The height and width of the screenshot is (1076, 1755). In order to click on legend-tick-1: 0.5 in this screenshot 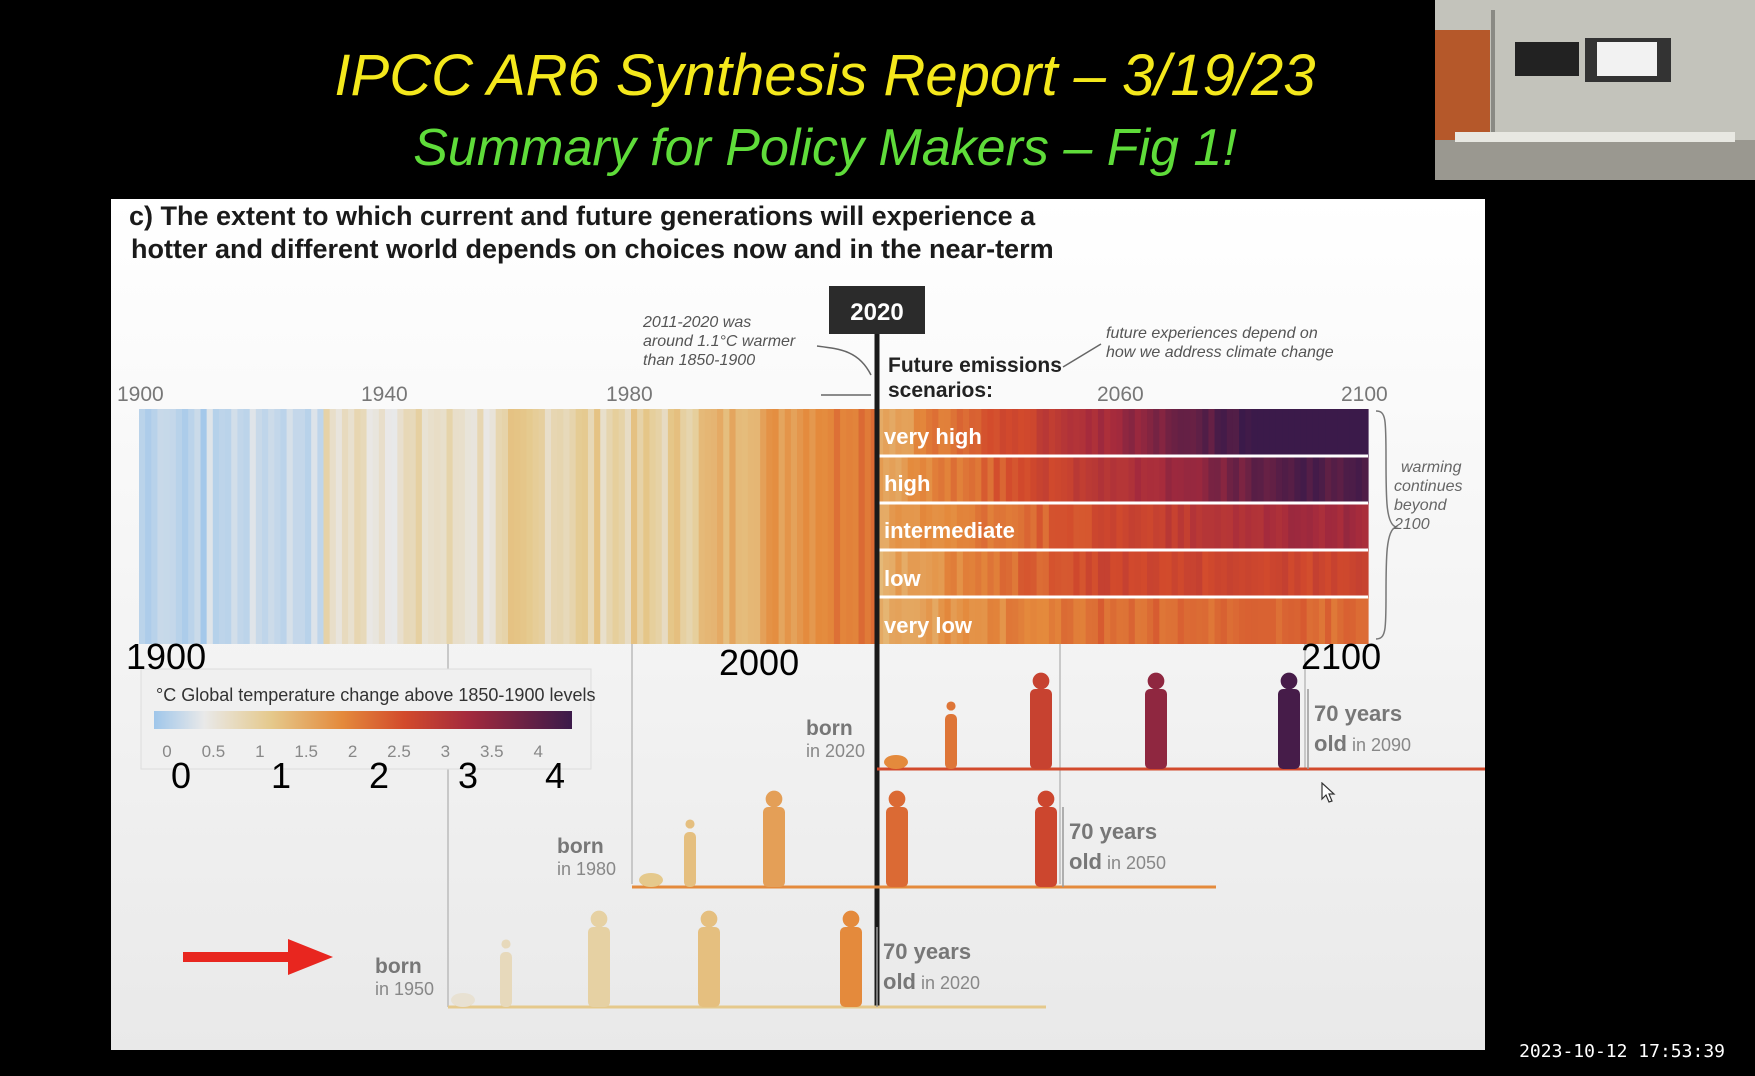, I will do `click(214, 751)`.